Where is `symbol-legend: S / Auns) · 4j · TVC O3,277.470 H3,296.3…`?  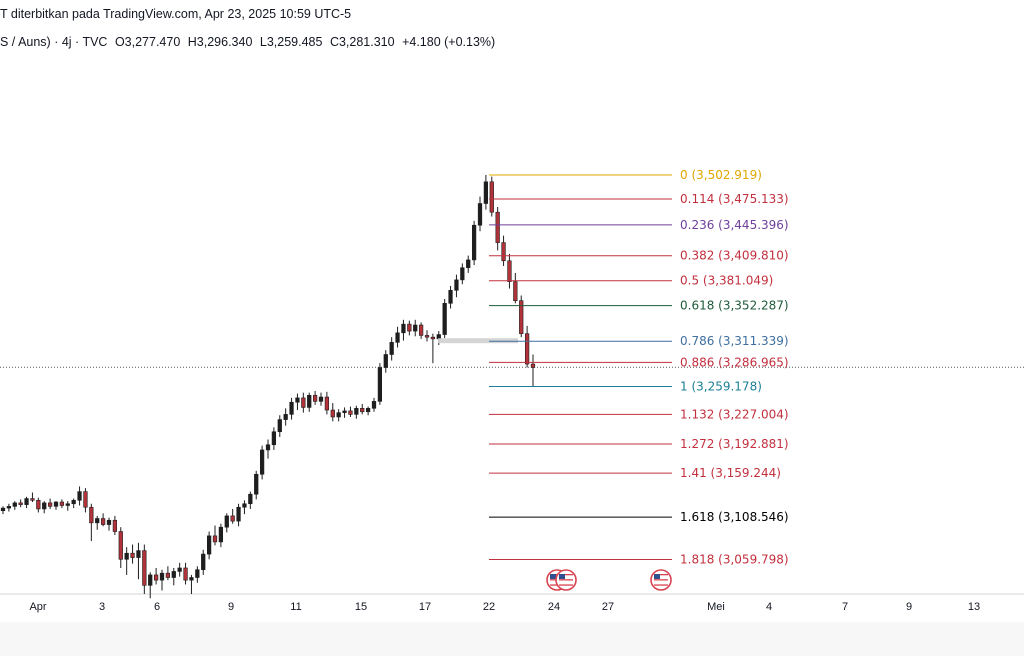
symbol-legend: S / Auns) · 4j · TVC O3,277.470 H3,296.3… is located at coordinates (249, 42).